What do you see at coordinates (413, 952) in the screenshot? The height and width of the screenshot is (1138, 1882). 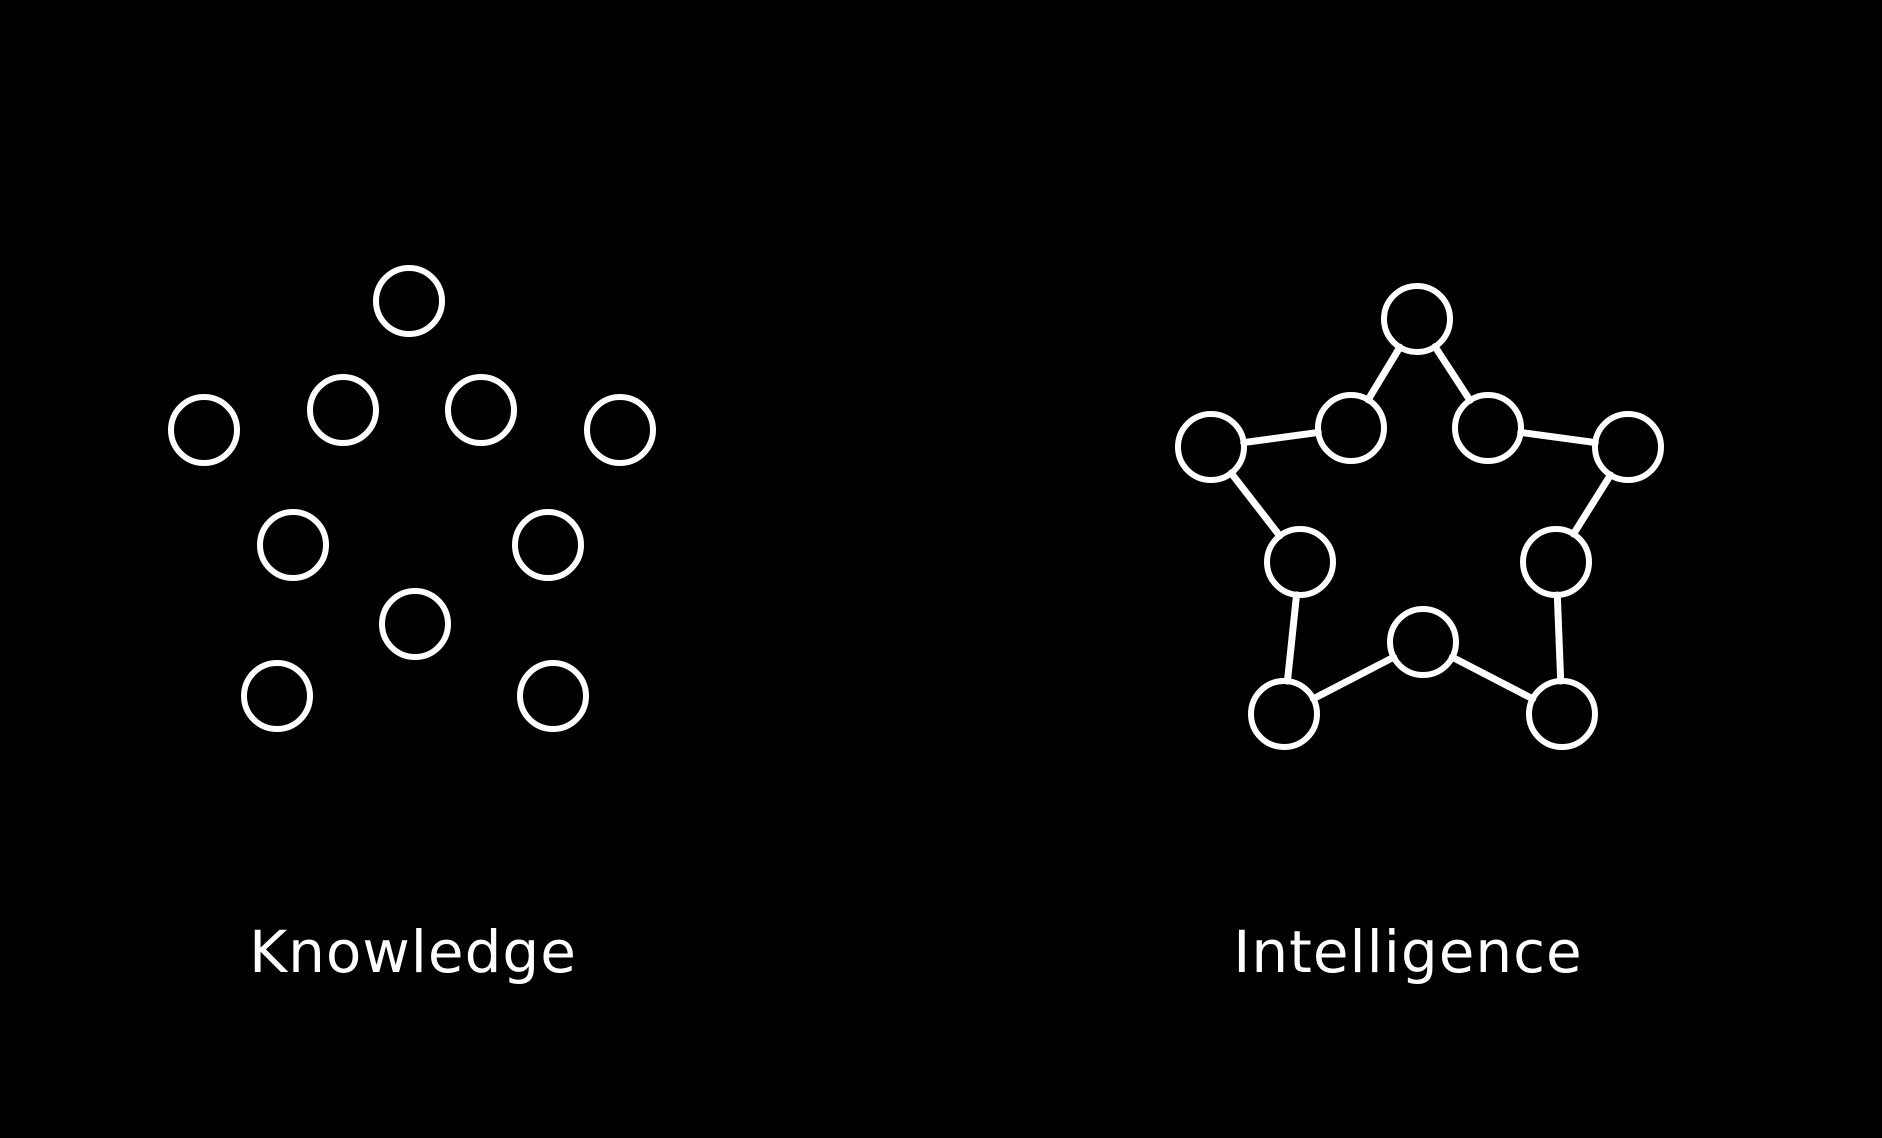 I see `knowledge-label: Knowledge` at bounding box center [413, 952].